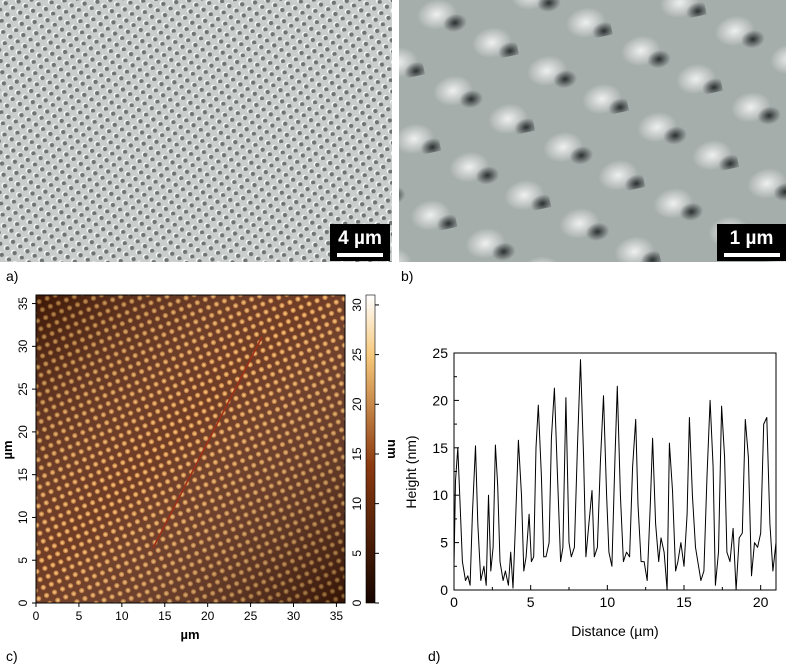 The width and height of the screenshot is (786, 666). I want to click on chart-x-axis-label: Distance (µm), so click(614, 631).